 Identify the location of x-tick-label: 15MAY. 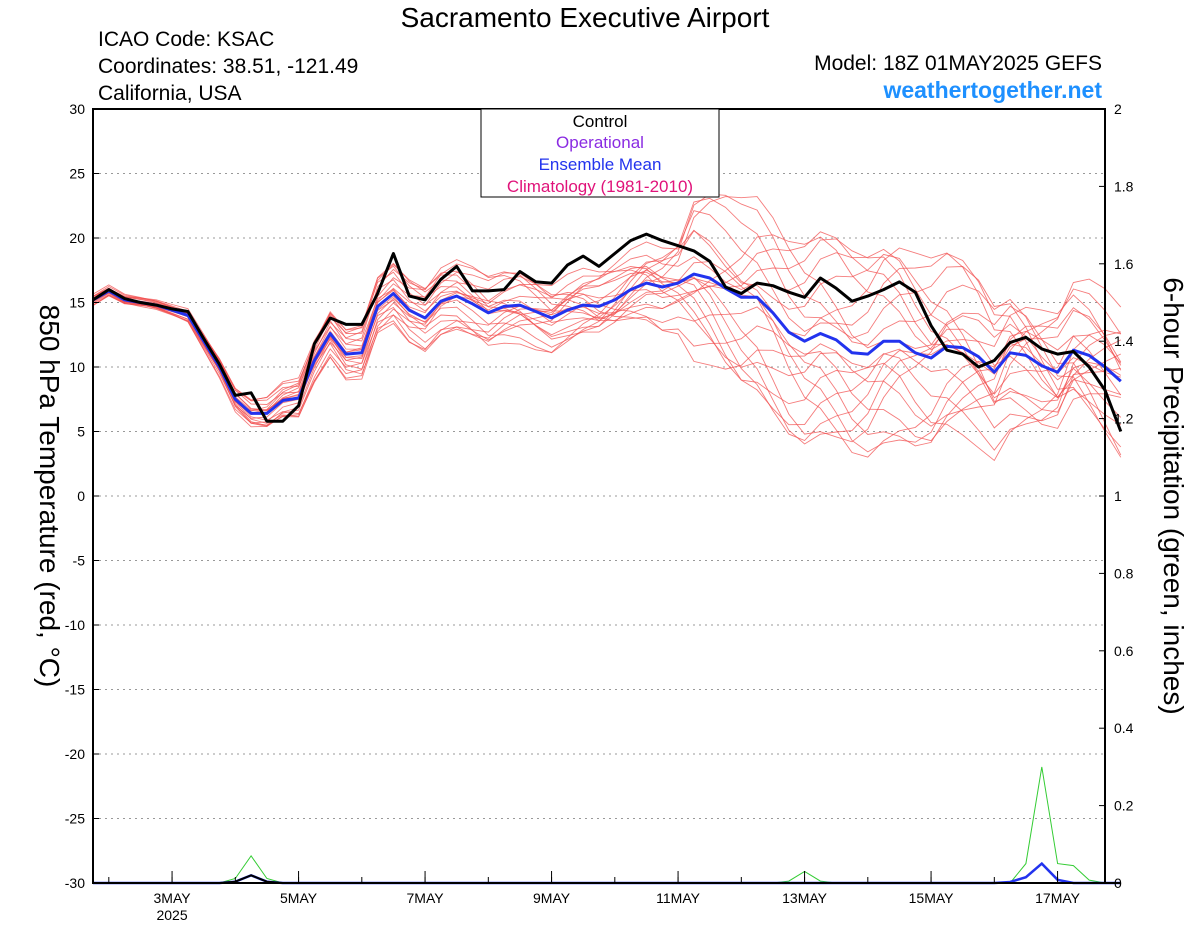
(932, 898).